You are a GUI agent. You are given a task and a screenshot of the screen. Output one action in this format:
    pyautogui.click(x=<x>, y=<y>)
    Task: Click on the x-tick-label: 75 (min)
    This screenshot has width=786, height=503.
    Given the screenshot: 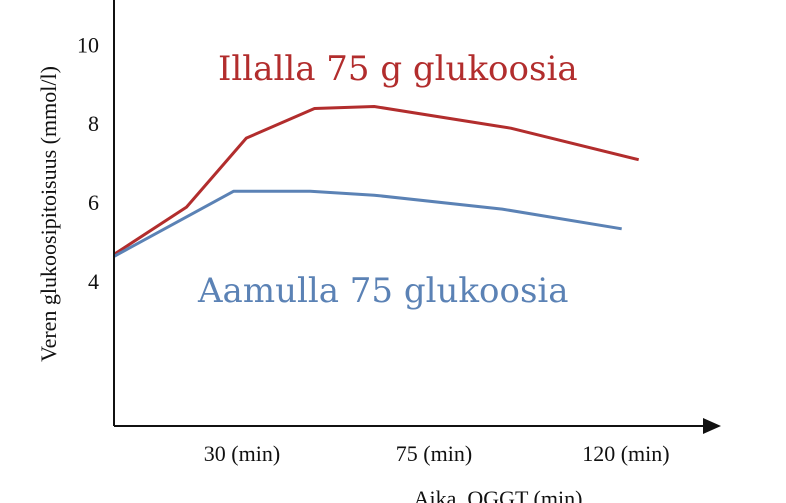 What is the action you would take?
    pyautogui.click(x=434, y=453)
    